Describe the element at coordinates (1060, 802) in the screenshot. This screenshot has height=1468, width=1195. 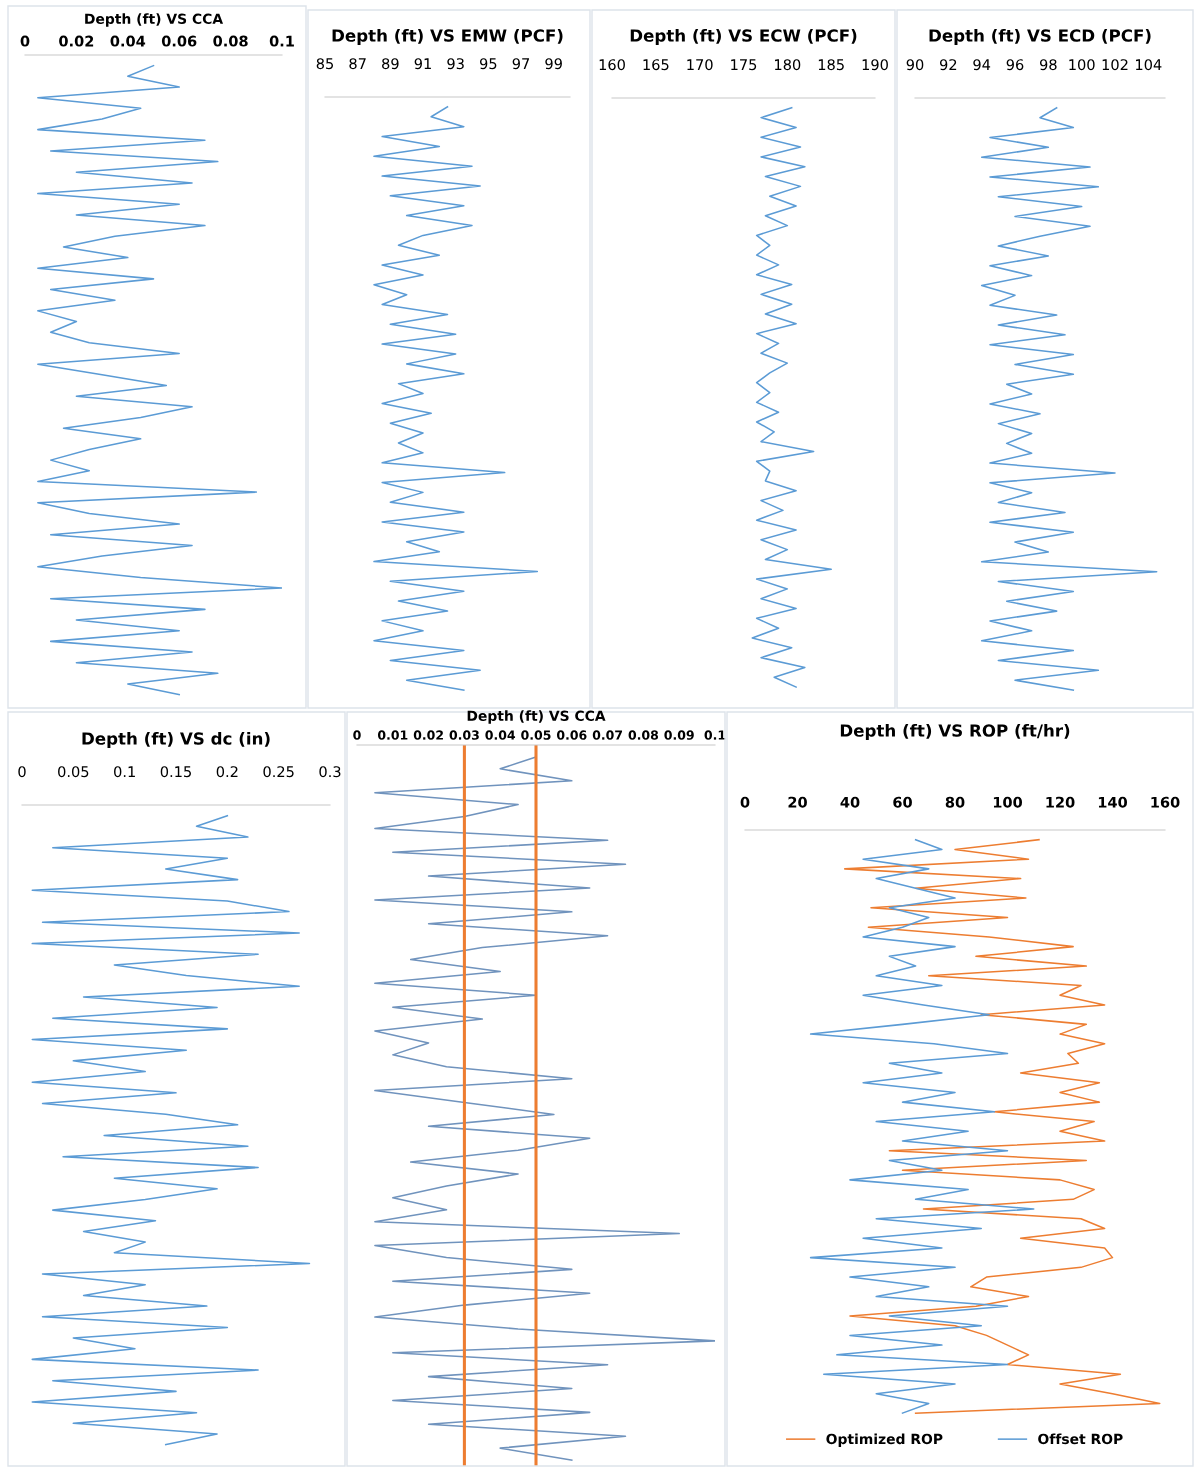
I see `x-tick-label: 120` at that location.